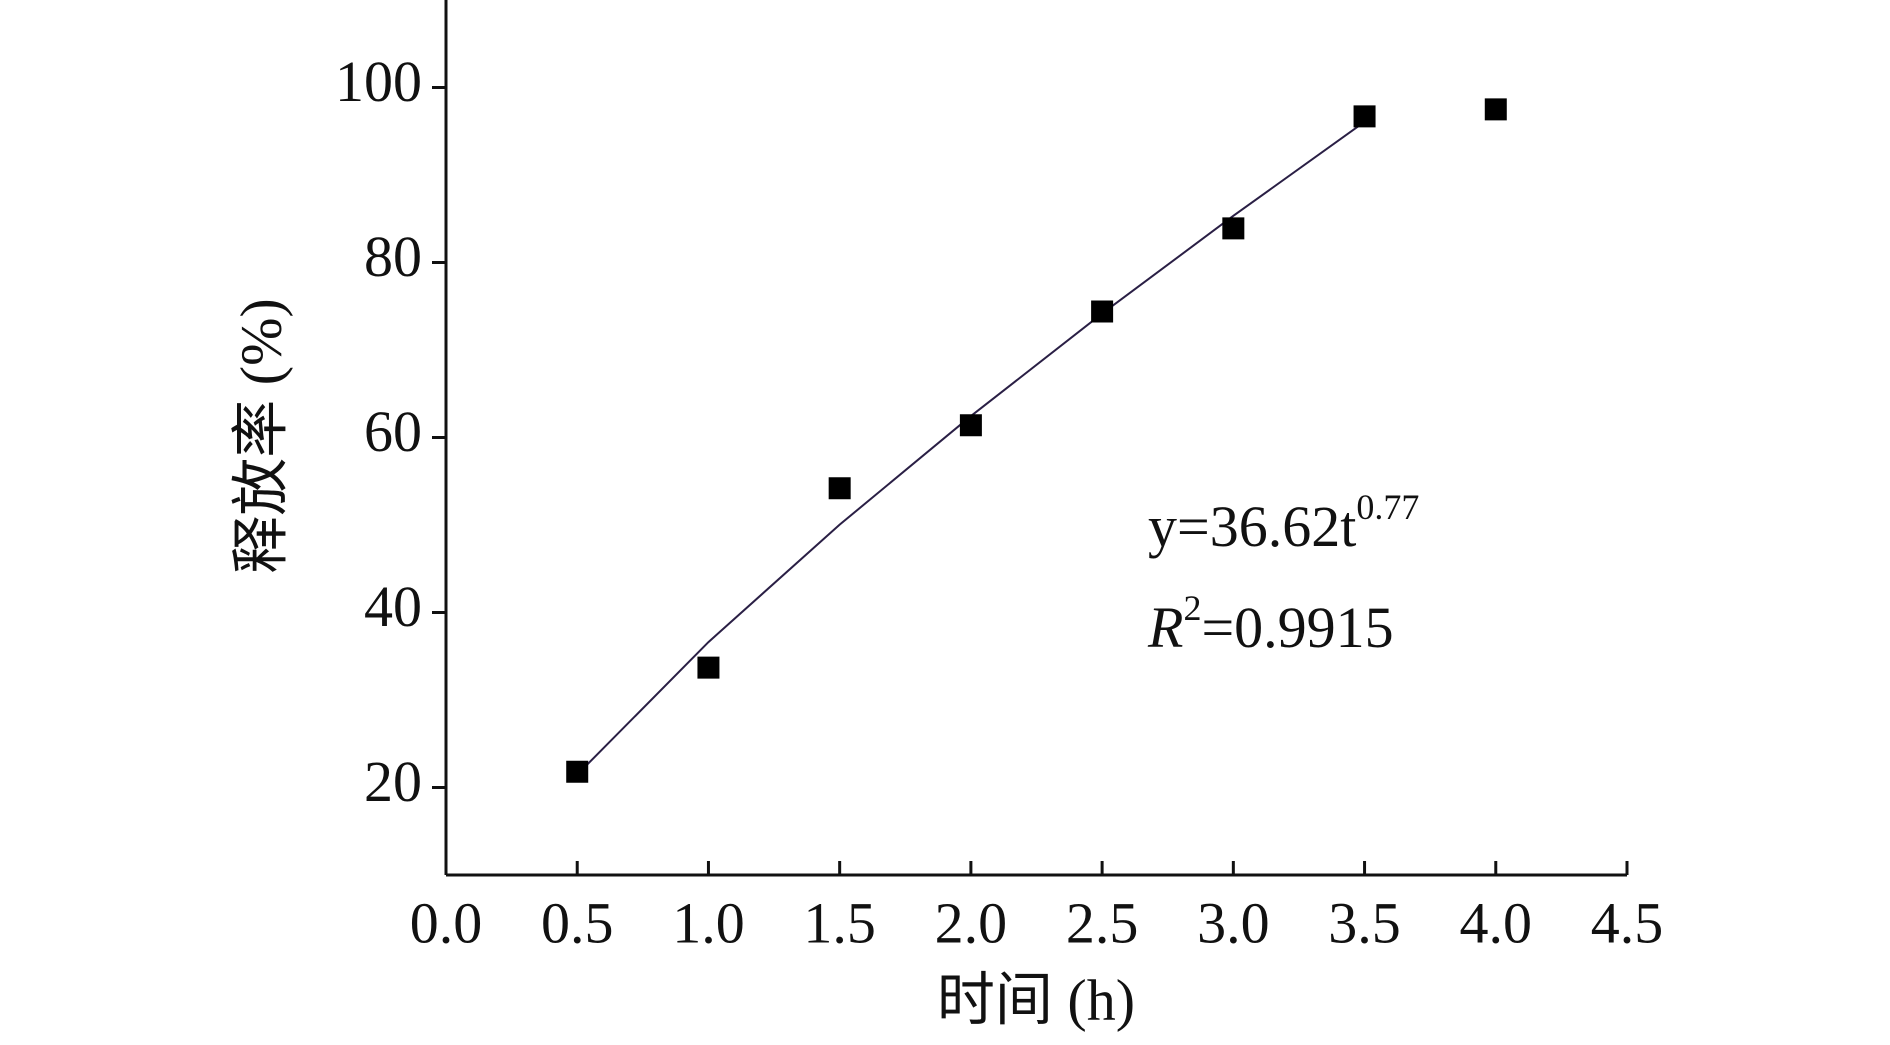  What do you see at coordinates (1496, 922) in the screenshot?
I see `x-tick-label: 4.0` at bounding box center [1496, 922].